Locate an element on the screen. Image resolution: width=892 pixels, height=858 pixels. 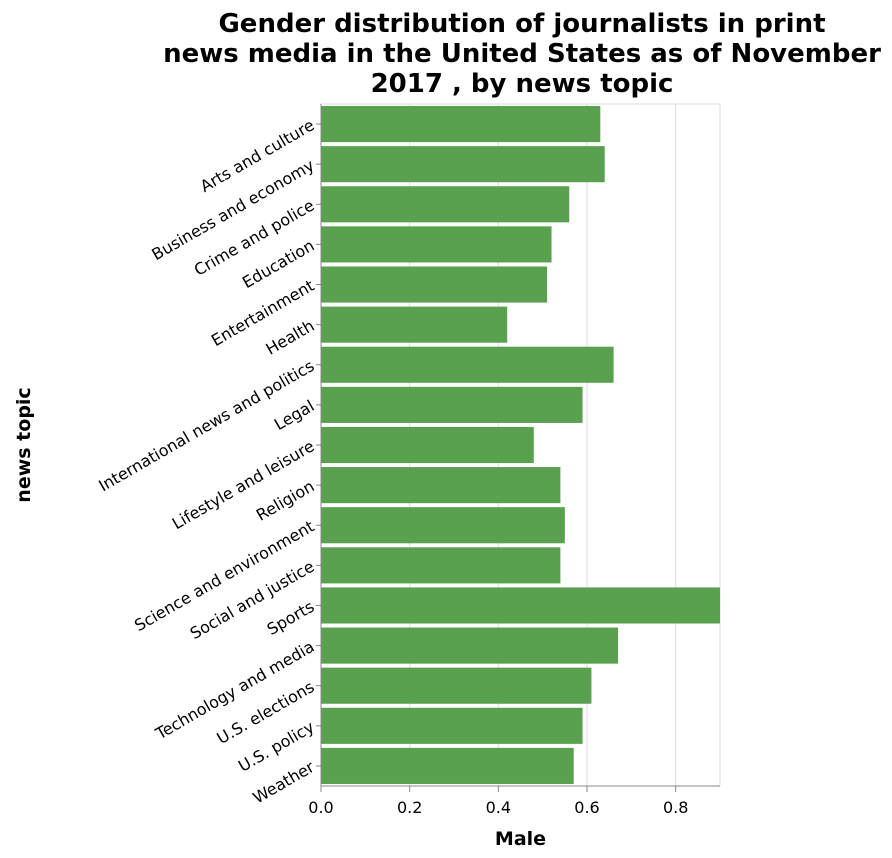
x-axis: 0.0 0.2 0.4 0.6 0.8 is located at coordinates (514, 801).